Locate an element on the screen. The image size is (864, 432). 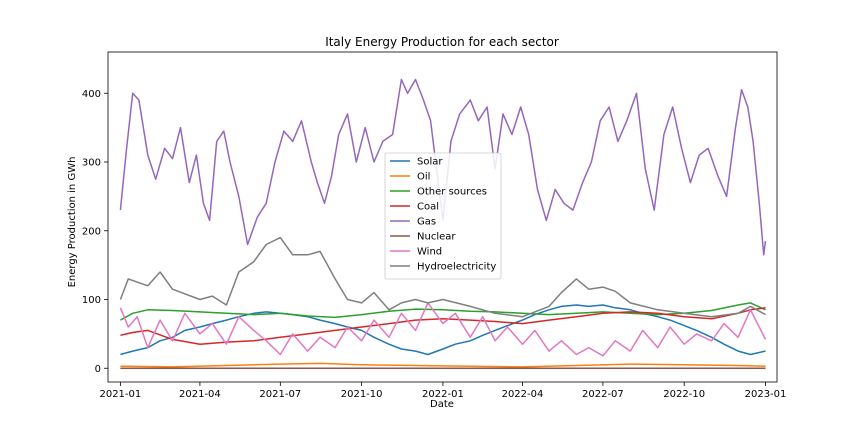
legend-label-wind: Wind is located at coordinates (429, 252).